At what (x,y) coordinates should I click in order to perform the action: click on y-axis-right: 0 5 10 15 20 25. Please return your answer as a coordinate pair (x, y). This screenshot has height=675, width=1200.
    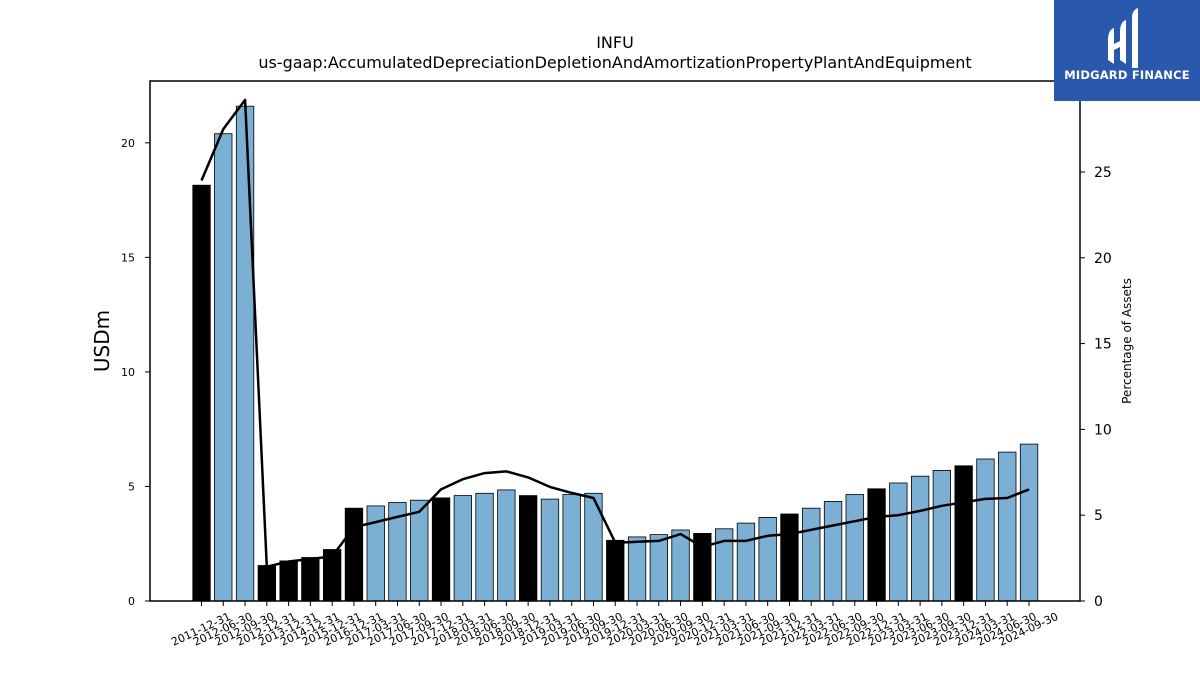
    Looking at the image, I should click on (1096, 387).